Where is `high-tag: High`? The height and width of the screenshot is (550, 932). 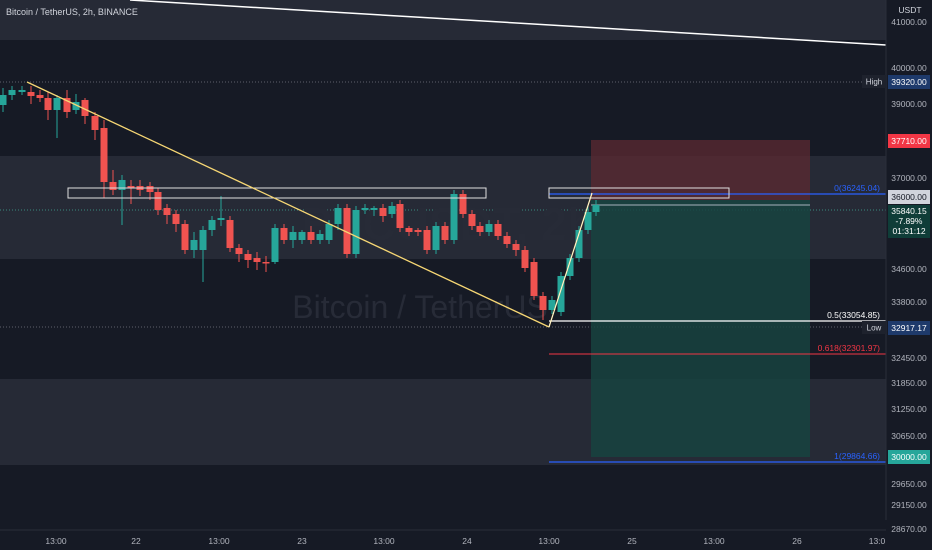
high-tag: High is located at coordinates (874, 82).